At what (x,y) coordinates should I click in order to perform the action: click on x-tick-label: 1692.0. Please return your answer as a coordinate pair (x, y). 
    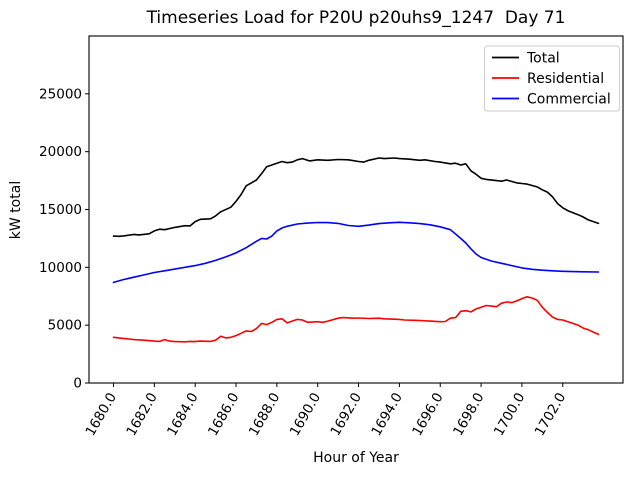
    Looking at the image, I should click on (346, 414).